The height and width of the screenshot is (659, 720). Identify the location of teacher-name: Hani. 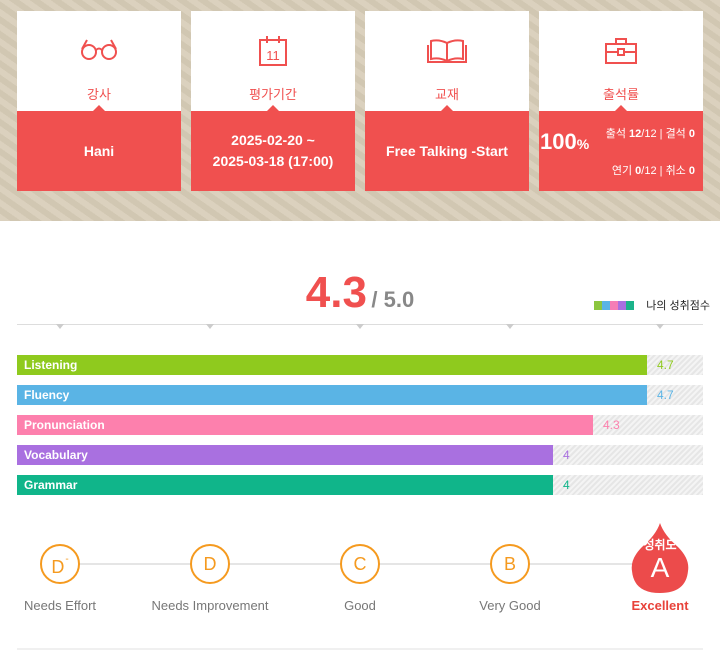
(99, 150).